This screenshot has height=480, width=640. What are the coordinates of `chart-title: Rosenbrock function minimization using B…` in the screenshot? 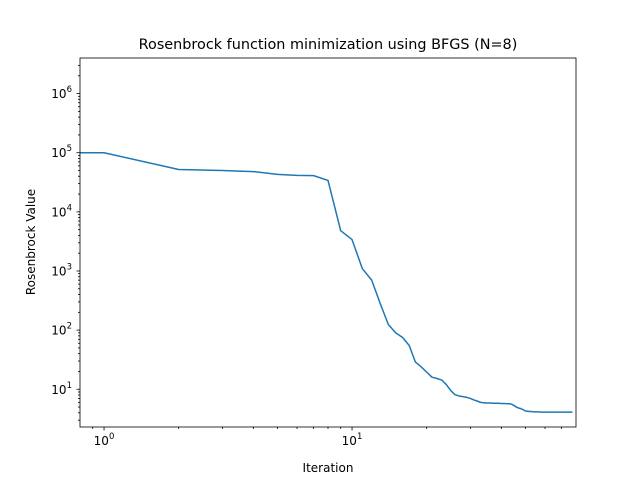 It's located at (328, 45).